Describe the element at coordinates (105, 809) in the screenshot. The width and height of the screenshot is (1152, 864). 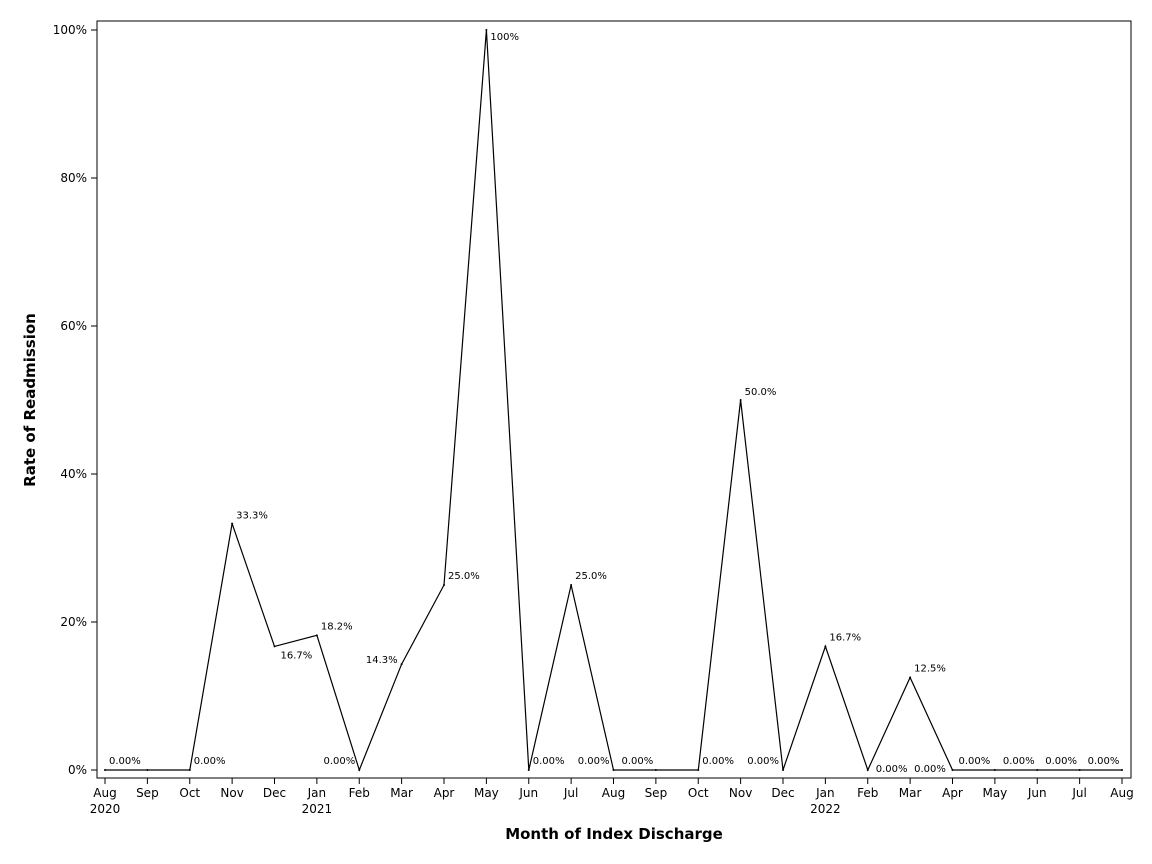
I see `x-year-label: 2020` at that location.